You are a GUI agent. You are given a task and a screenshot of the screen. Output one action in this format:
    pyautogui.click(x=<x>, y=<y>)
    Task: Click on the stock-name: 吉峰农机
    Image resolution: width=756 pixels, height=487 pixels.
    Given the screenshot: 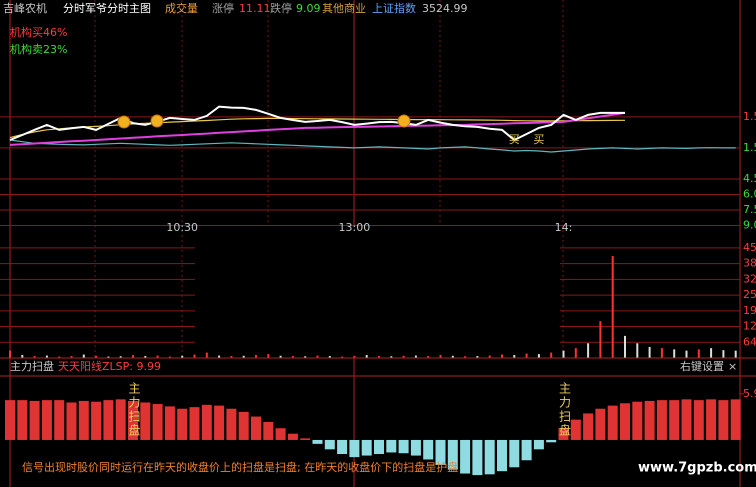 What is the action you would take?
    pyautogui.click(x=25, y=8)
    